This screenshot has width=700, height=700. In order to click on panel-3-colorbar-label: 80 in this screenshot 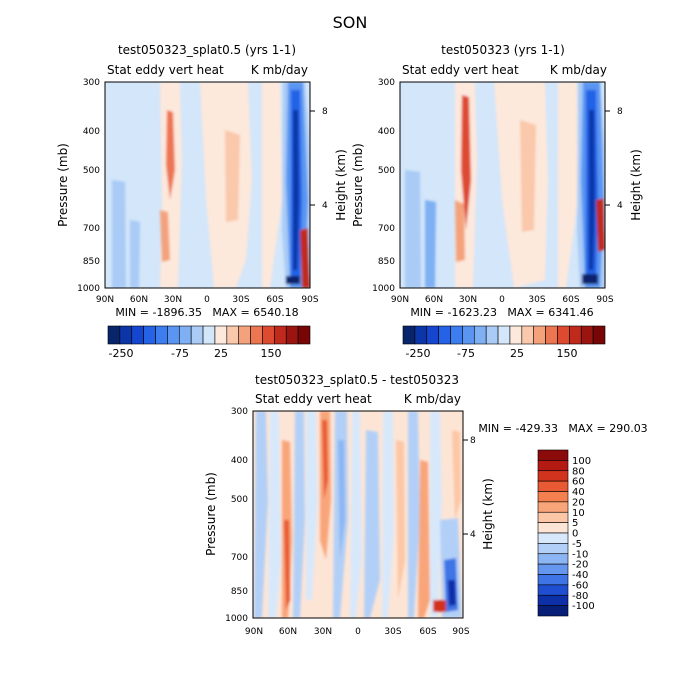, I will do `click(578, 471)`.